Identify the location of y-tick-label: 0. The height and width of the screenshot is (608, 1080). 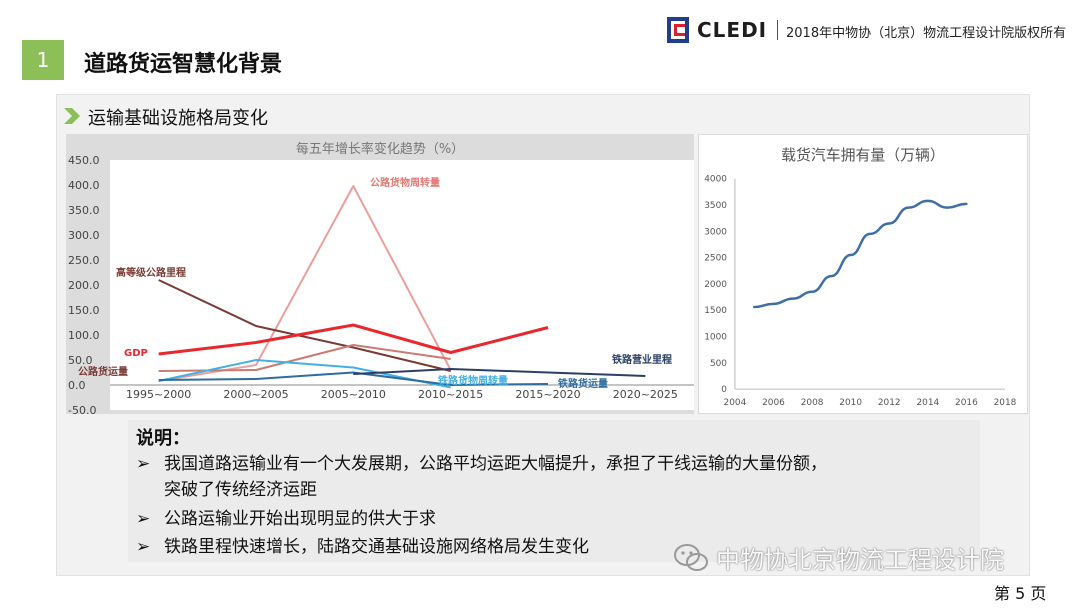
(724, 390).